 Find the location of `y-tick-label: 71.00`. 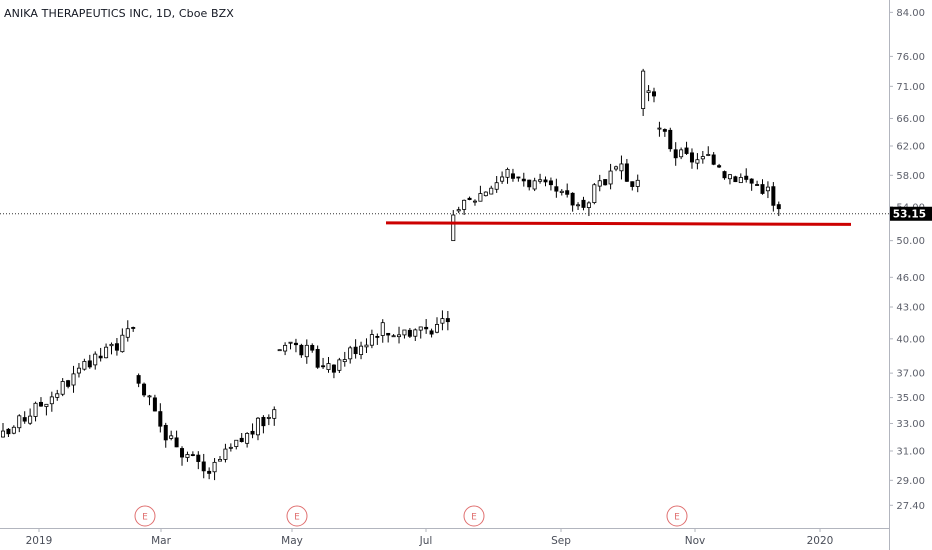

y-tick-label: 71.00 is located at coordinates (910, 87).